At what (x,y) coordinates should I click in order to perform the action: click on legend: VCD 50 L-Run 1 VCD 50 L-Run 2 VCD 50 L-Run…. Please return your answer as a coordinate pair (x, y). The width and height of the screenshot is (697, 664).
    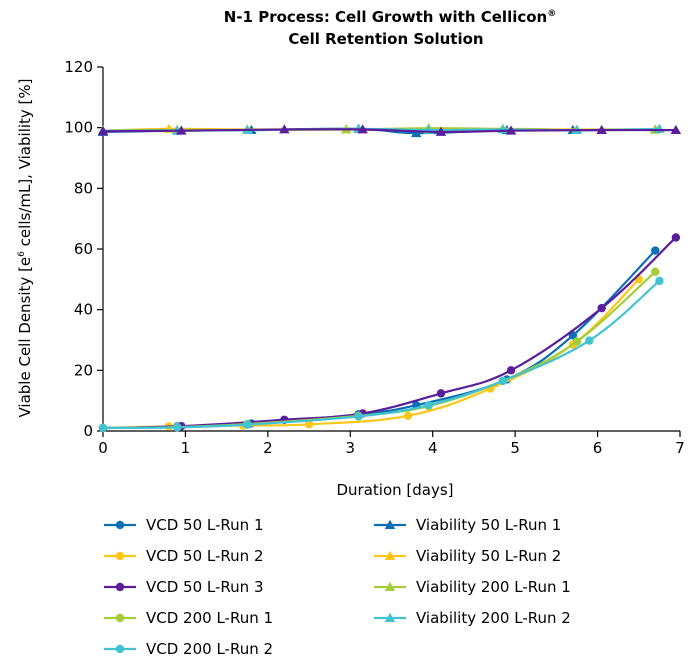
    Looking at the image, I should click on (337, 587).